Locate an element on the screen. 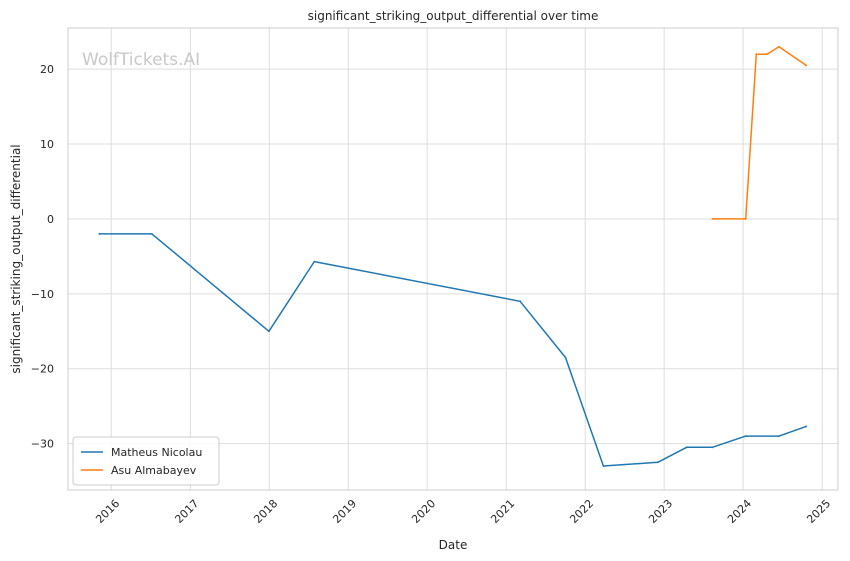  y-tick-labels: 20 10 0 −10 −20 −30 is located at coordinates (42, 256).